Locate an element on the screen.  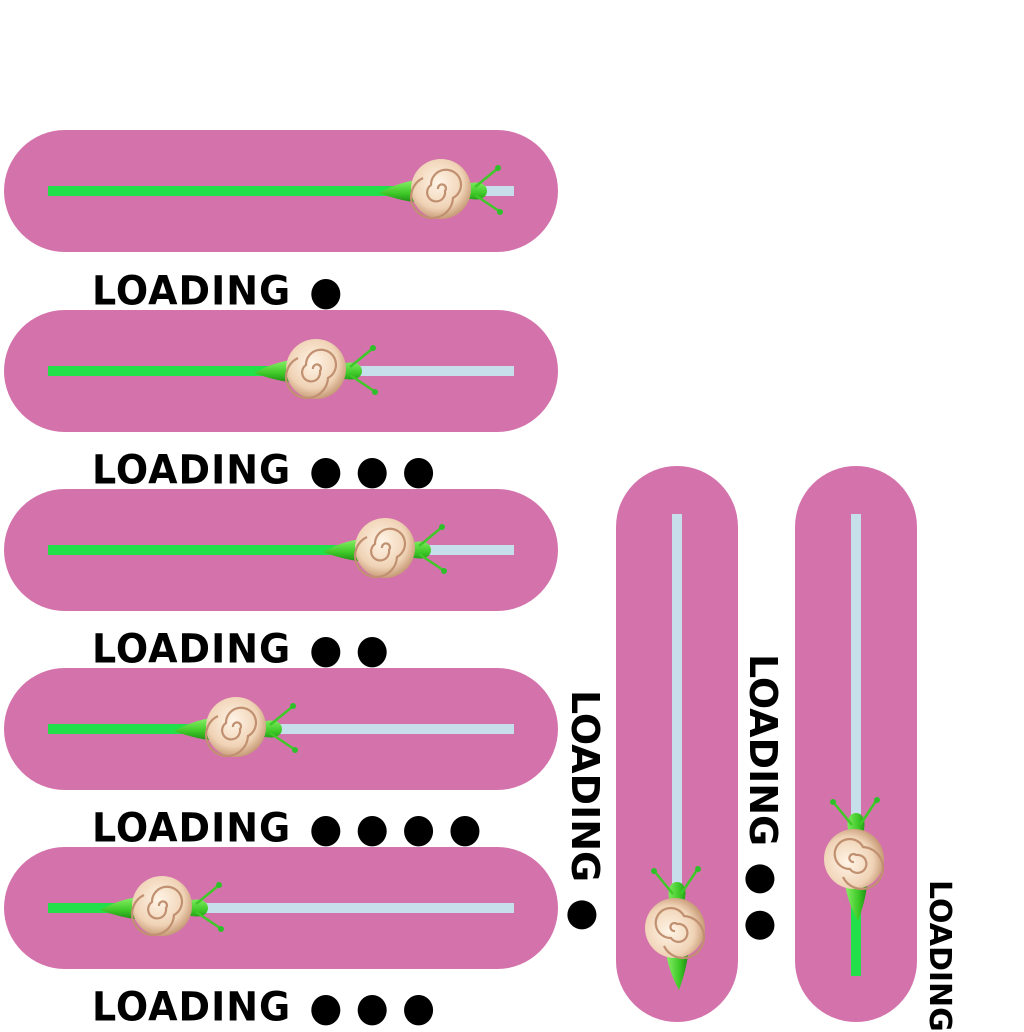
loading-label-5: LOADING ● ● ● is located at coordinates (263, 1007).